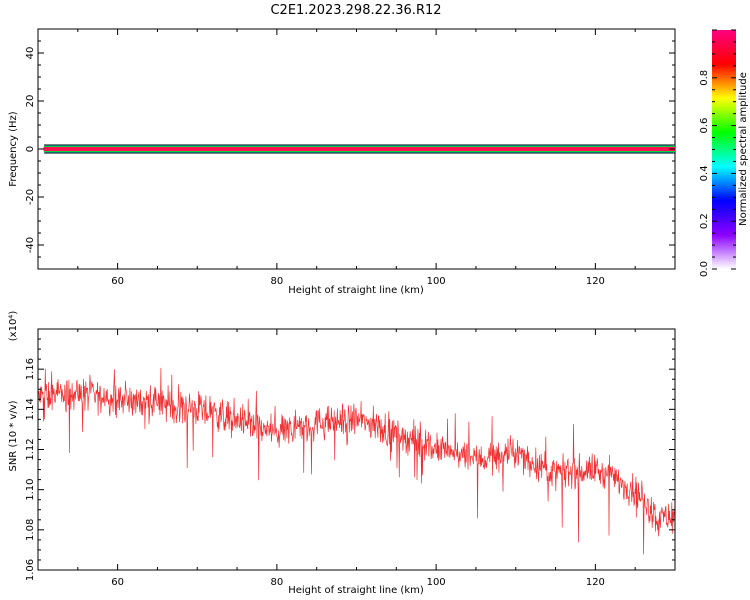 The width and height of the screenshot is (750, 600). What do you see at coordinates (30, 197) in the screenshot?
I see `y-tick-label: -20` at bounding box center [30, 197].